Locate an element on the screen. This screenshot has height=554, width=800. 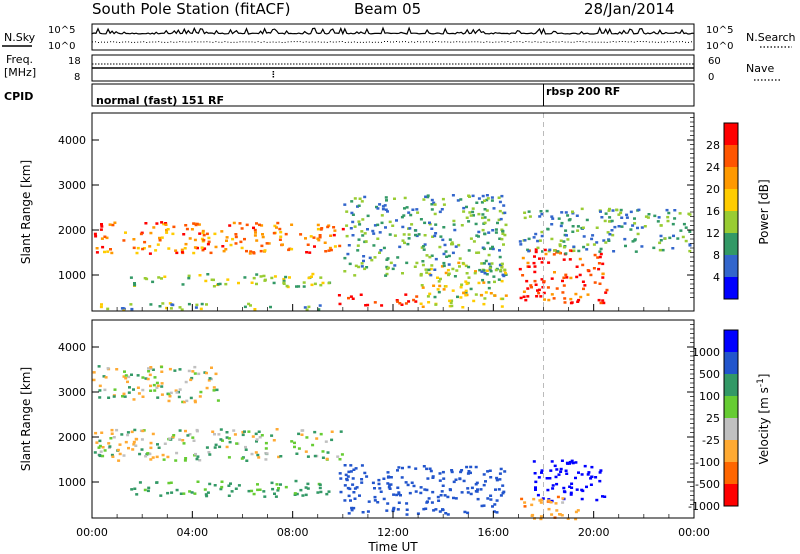
colorbar-segment is located at coordinates (731, 156).